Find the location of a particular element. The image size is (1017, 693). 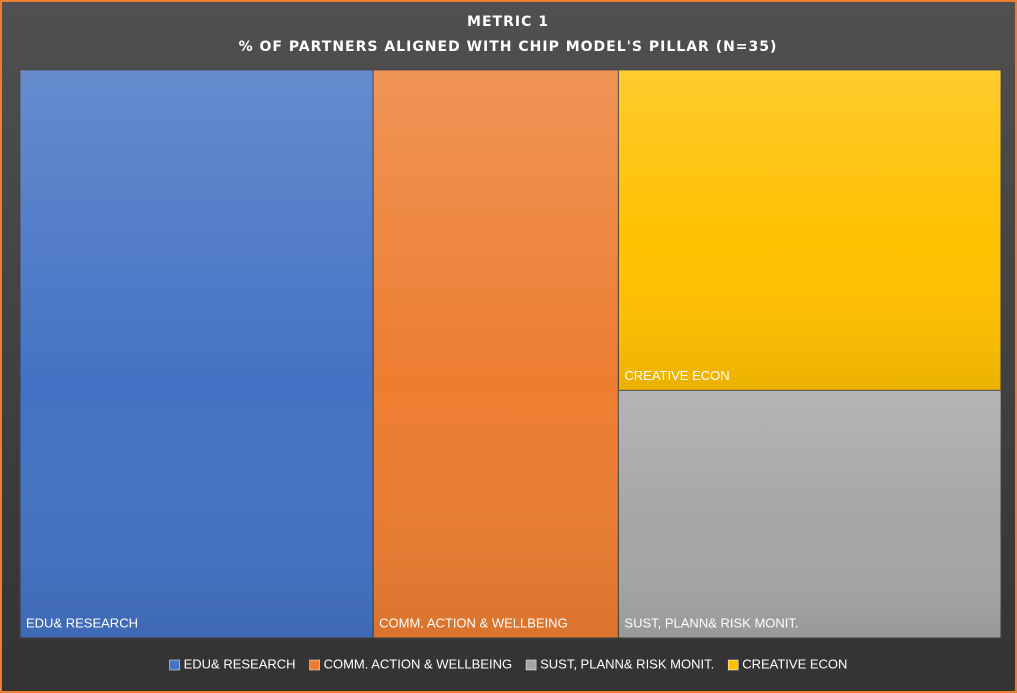

tile-label: COMM. ACTION & WELLBEING is located at coordinates (473, 622).